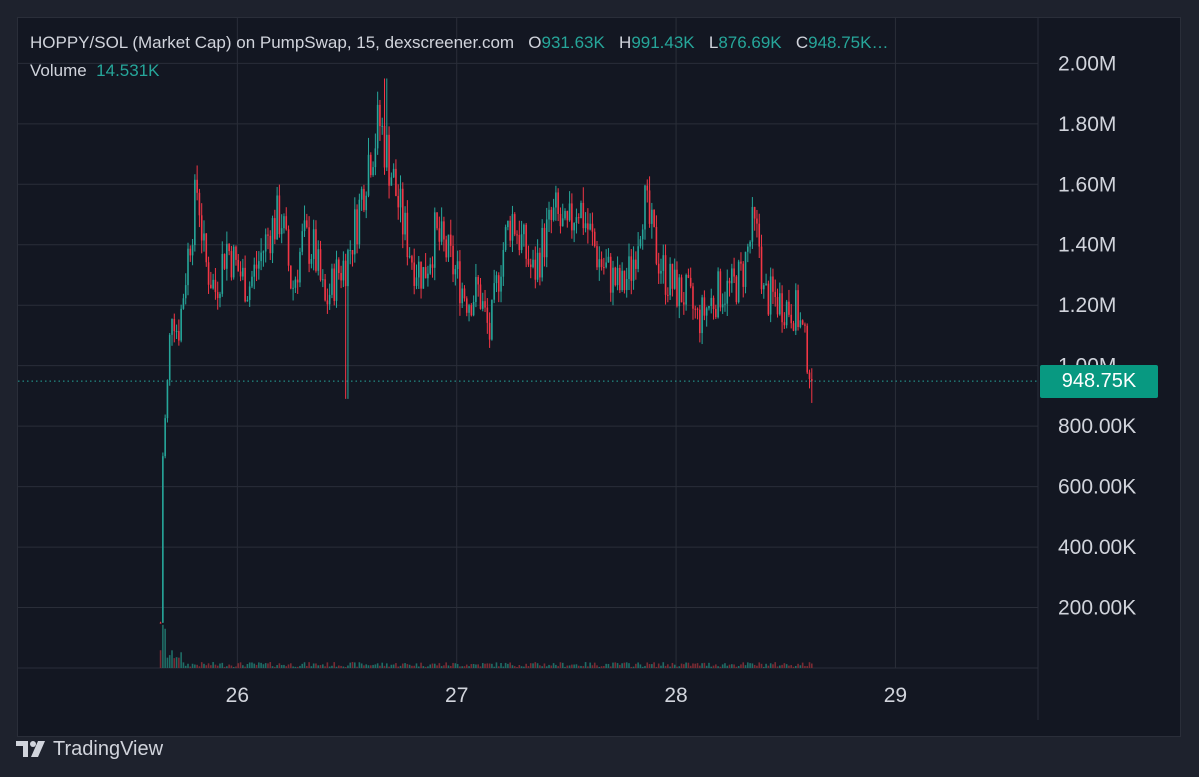 This screenshot has height=777, width=1199. I want to click on high-label: H, so click(625, 42).